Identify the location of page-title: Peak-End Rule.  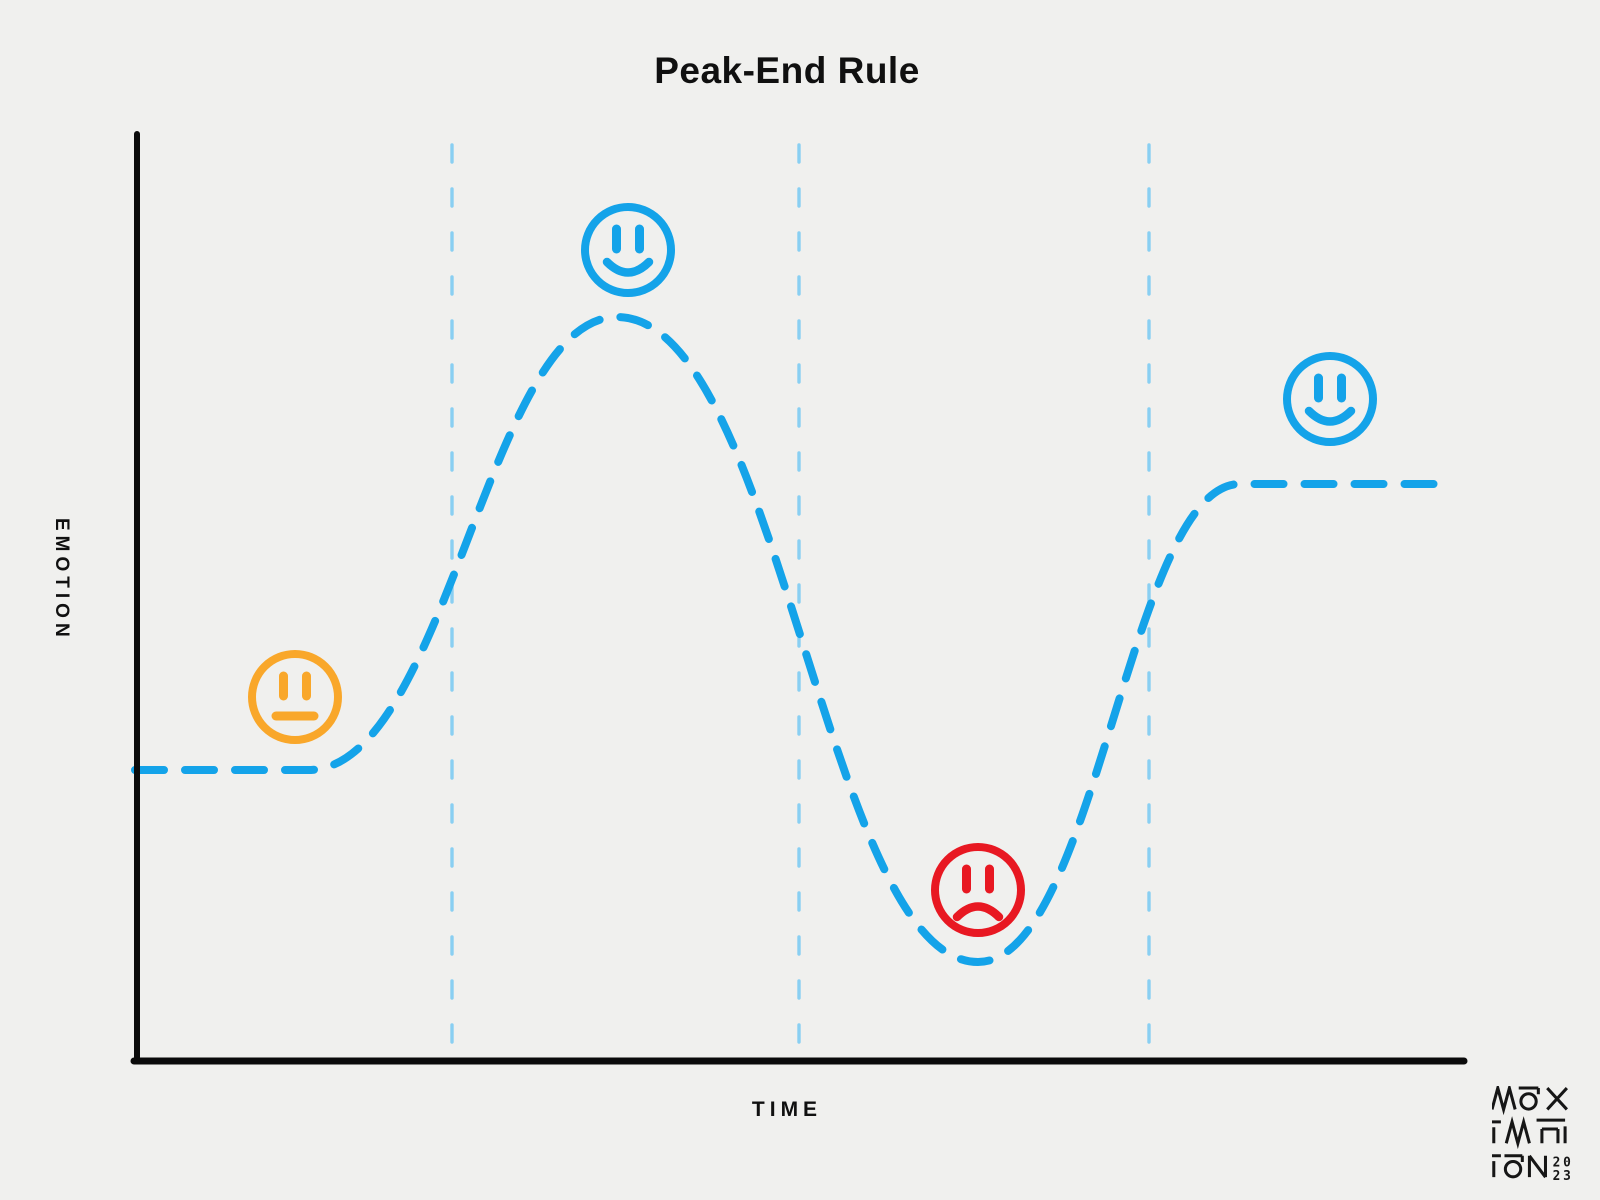
(787, 70).